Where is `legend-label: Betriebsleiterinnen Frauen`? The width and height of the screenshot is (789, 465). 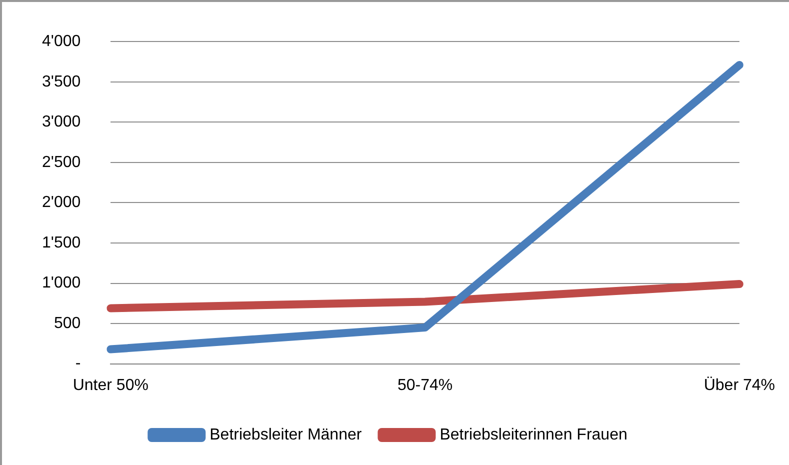
legend-label: Betriebsleiterinnen Frauen is located at coordinates (534, 435).